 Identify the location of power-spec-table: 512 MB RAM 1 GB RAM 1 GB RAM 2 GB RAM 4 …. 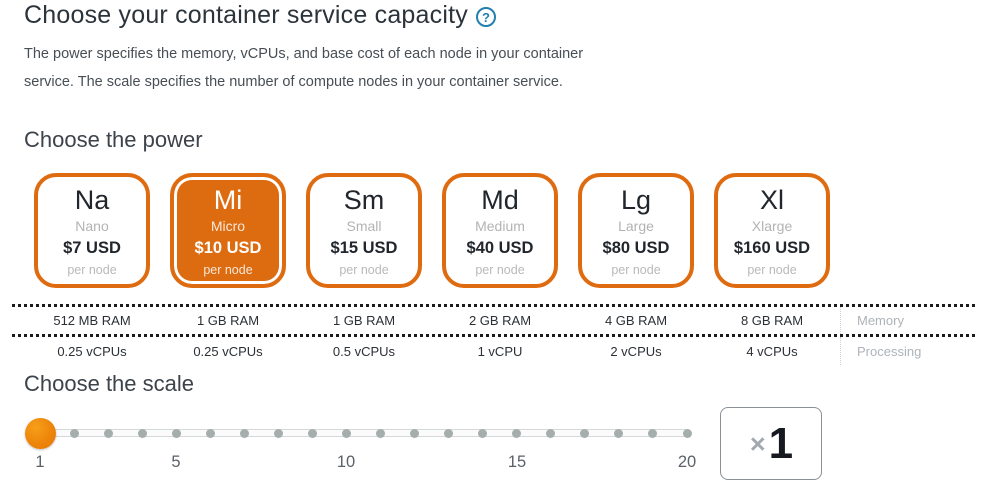
(493, 334).